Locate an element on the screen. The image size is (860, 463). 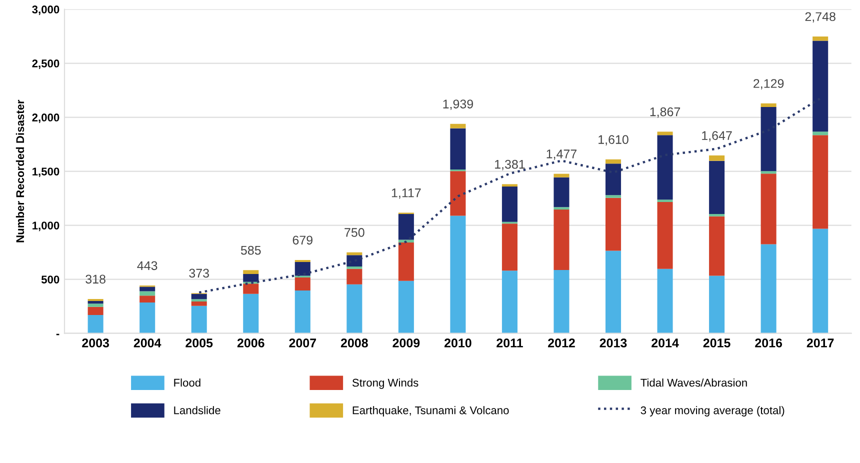
legend-label: Landslide is located at coordinates (197, 410).